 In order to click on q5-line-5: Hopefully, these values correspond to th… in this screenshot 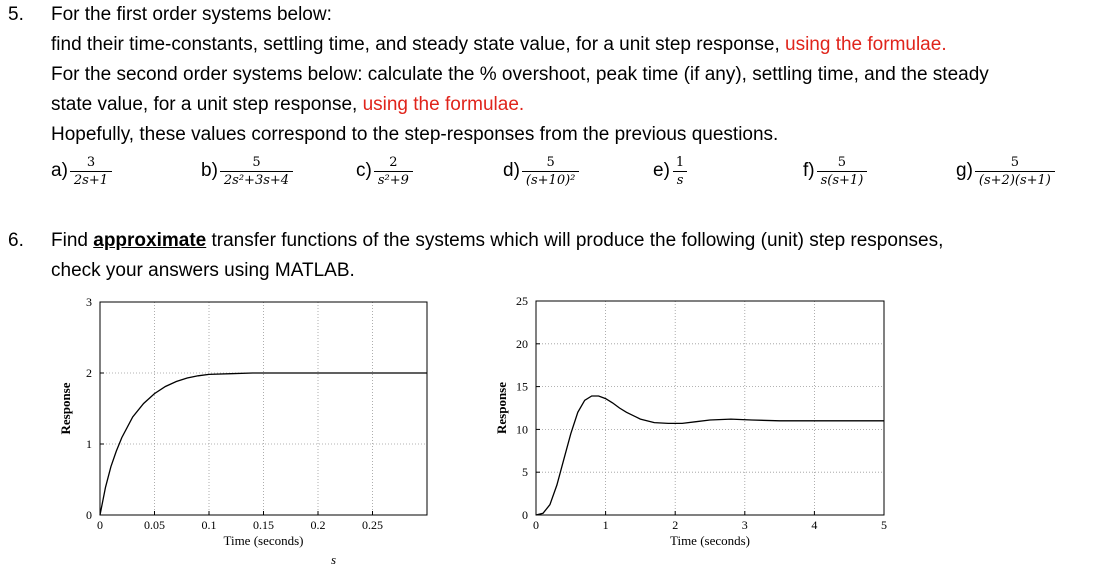, I will do `click(415, 134)`.